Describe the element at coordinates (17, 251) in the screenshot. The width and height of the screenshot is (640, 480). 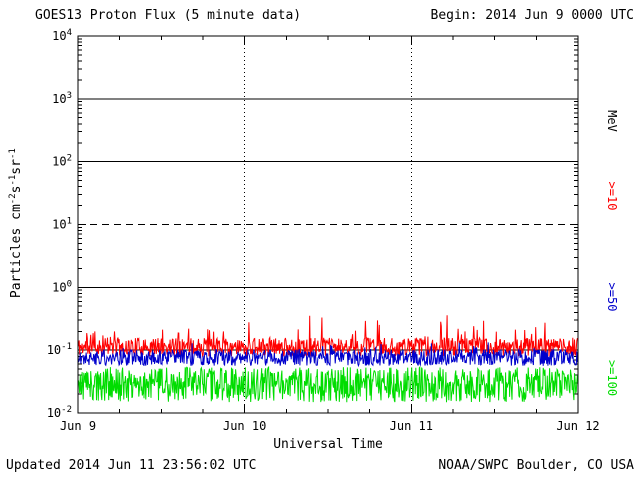
I see `y-axis-label-part: Particles cm` at that location.